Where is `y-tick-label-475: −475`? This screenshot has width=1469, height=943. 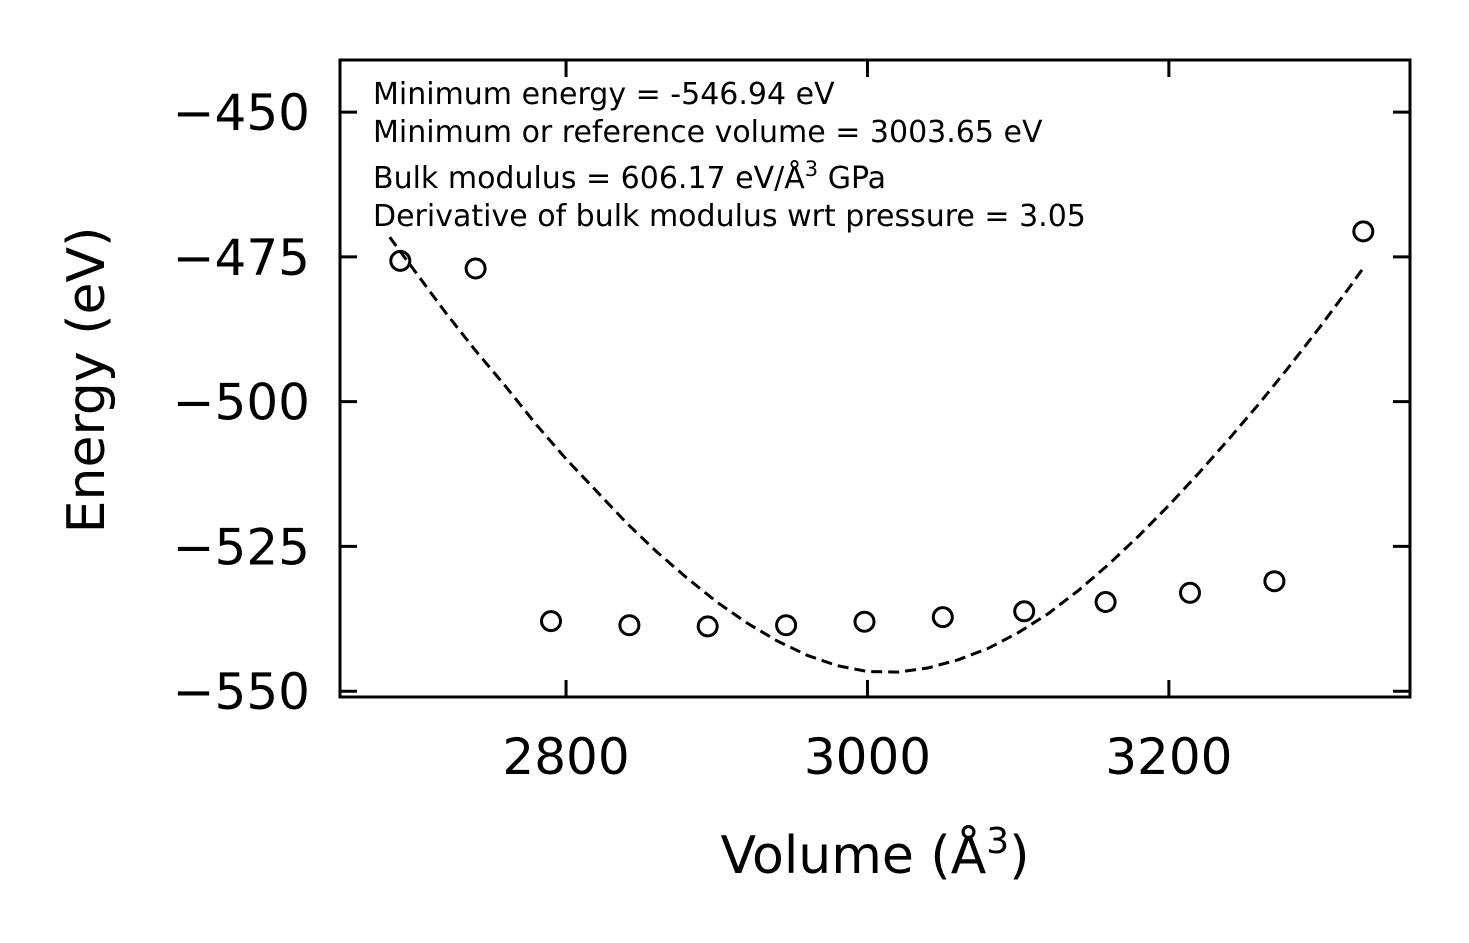
y-tick-label-475: −475 is located at coordinates (241, 258).